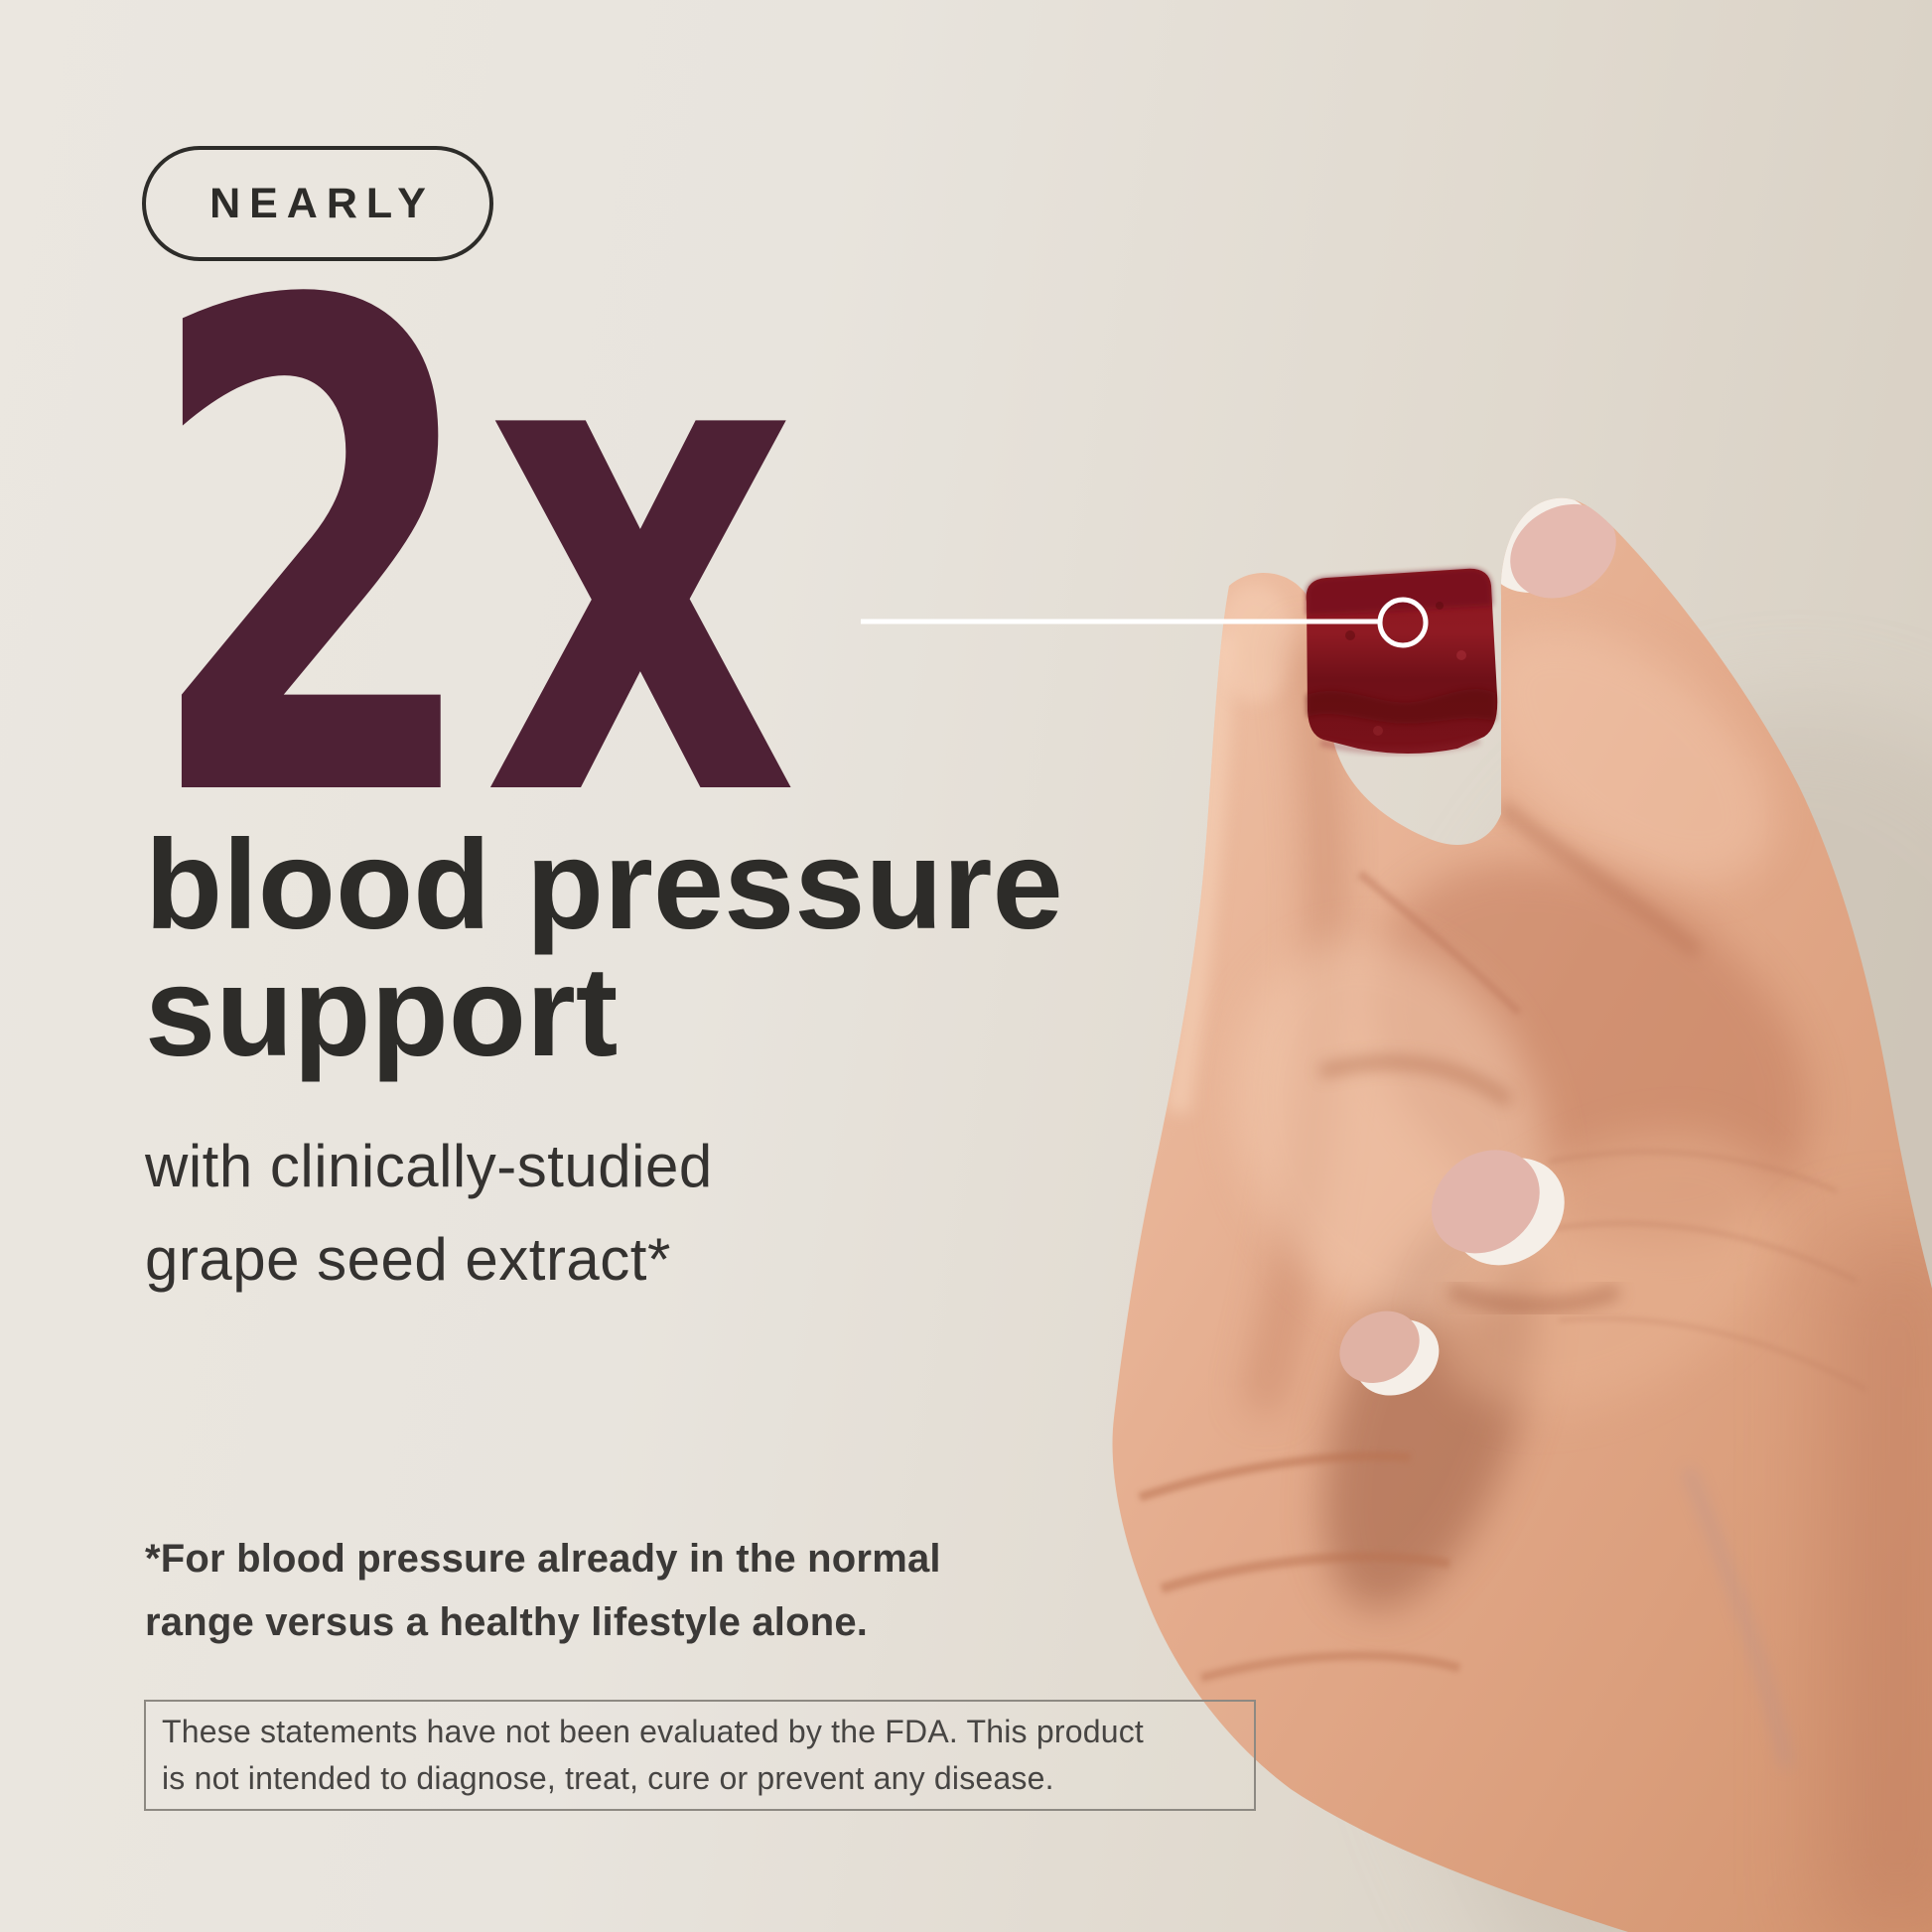 The width and height of the screenshot is (1932, 1932). I want to click on vein, so click(1738, 1618).